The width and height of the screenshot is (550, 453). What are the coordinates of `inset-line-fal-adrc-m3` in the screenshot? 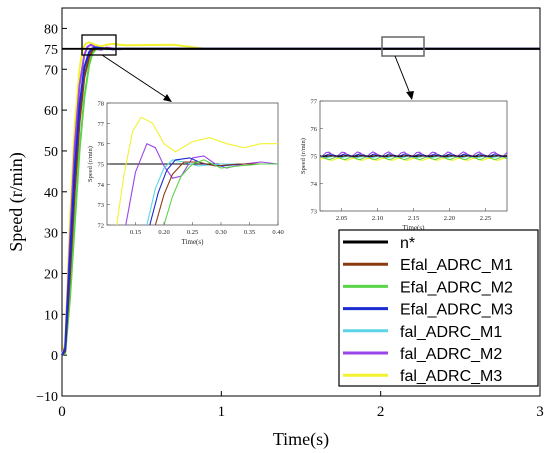 It's located at (197, 170).